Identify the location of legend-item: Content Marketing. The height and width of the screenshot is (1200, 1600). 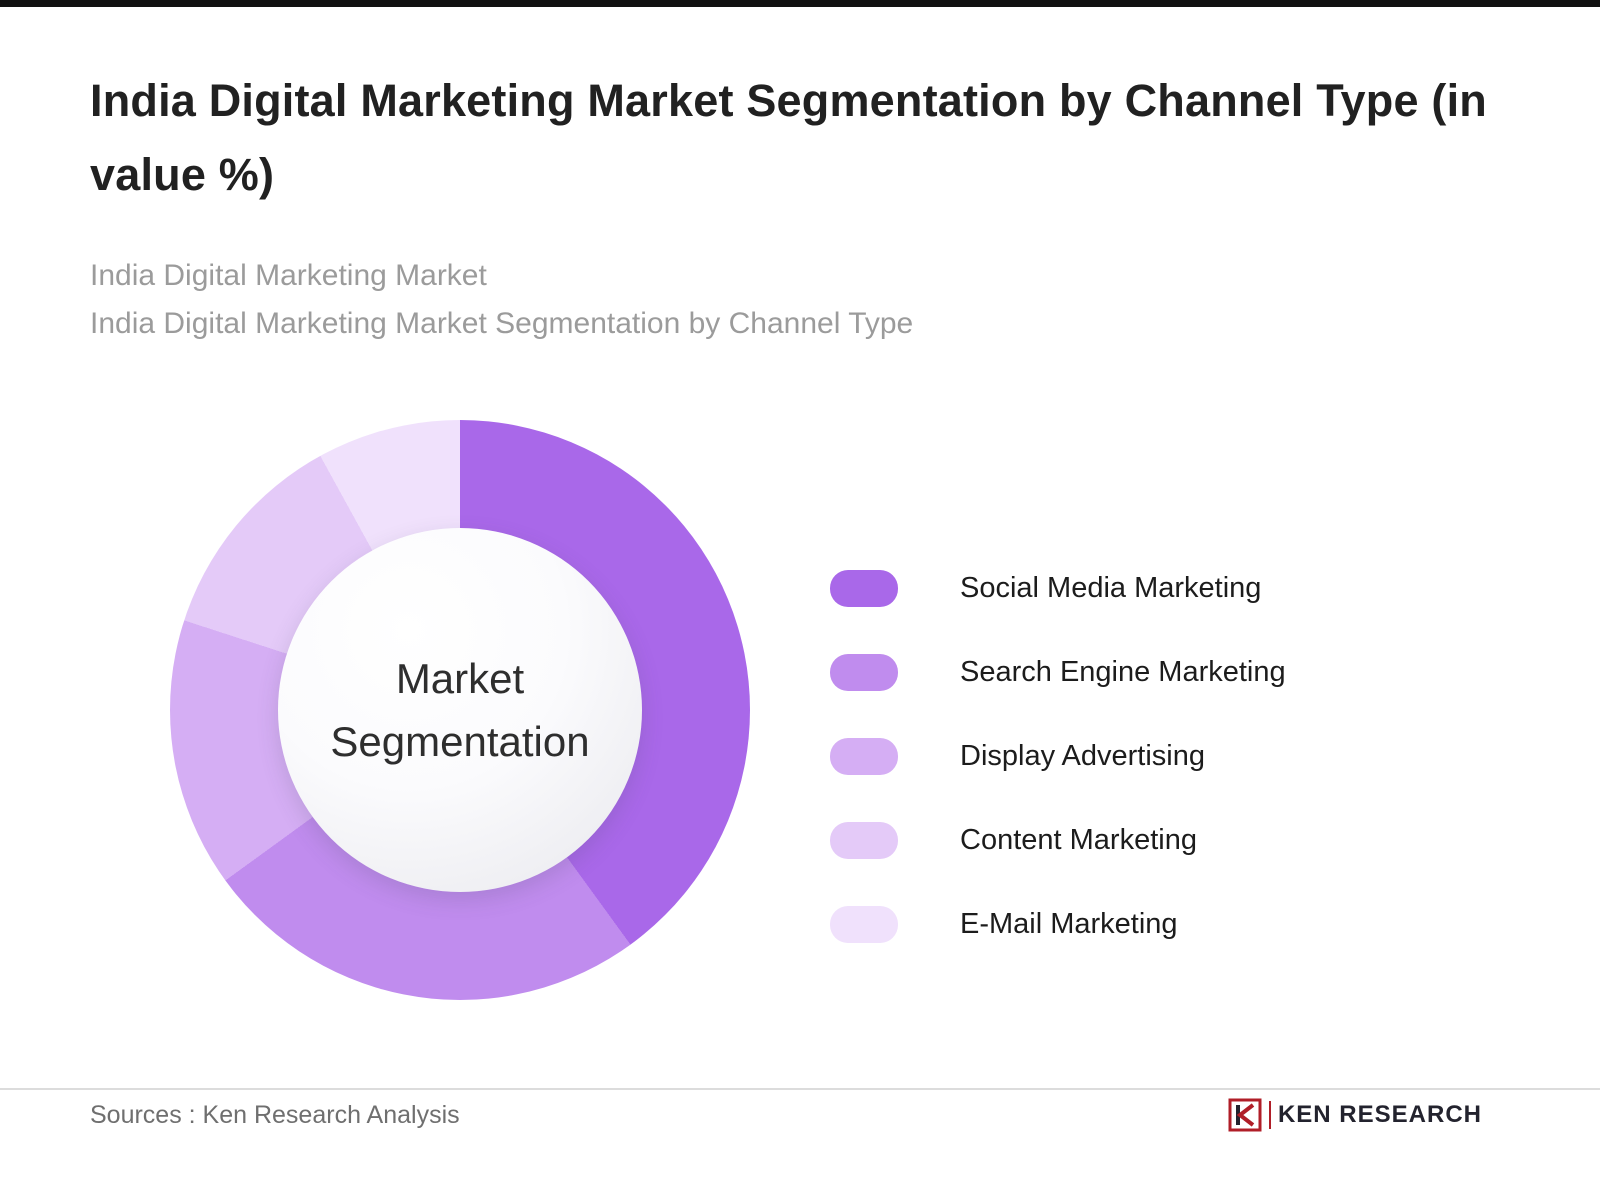
(1058, 840).